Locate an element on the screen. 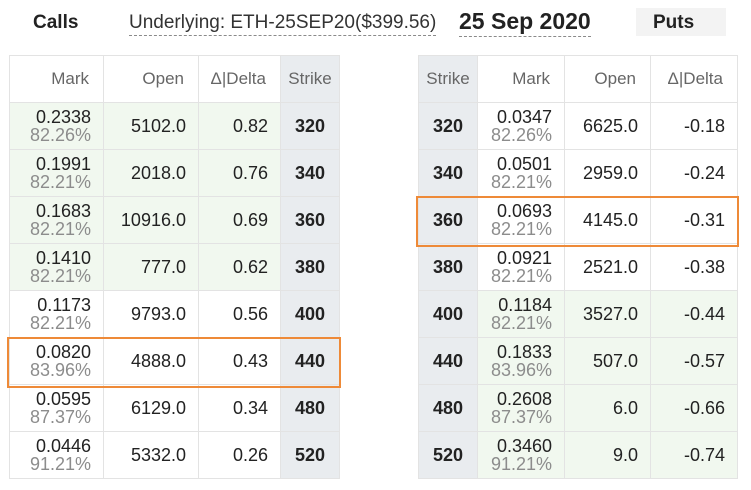 The height and width of the screenshot is (490, 751). calls-mark-iv: 82.26% is located at coordinates (60, 135).